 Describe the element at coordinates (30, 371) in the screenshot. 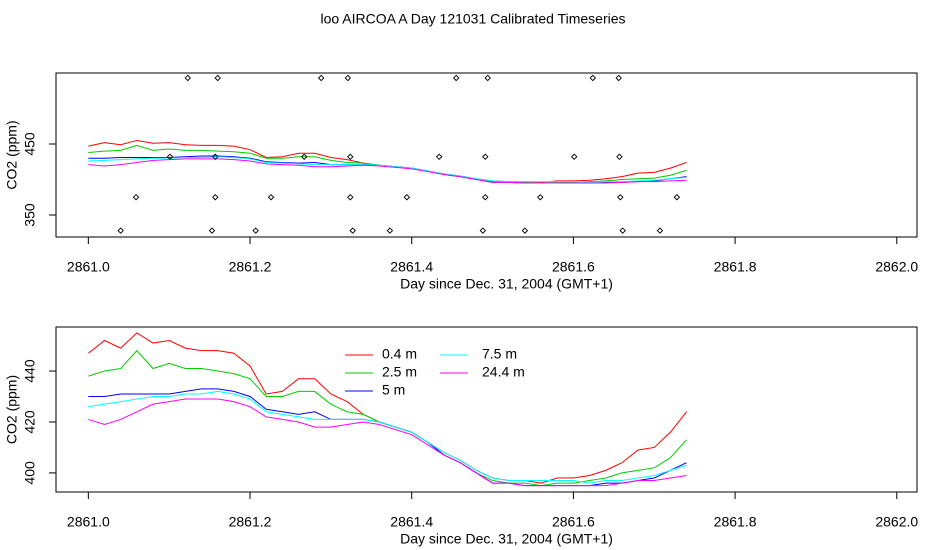

I see `y-tick-label: 440` at that location.